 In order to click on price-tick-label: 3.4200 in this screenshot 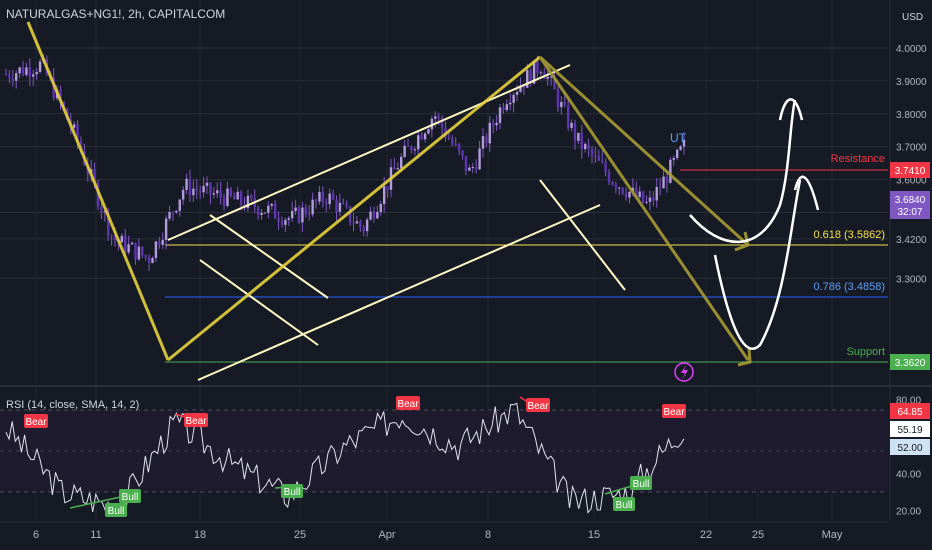, I will do `click(911, 240)`.